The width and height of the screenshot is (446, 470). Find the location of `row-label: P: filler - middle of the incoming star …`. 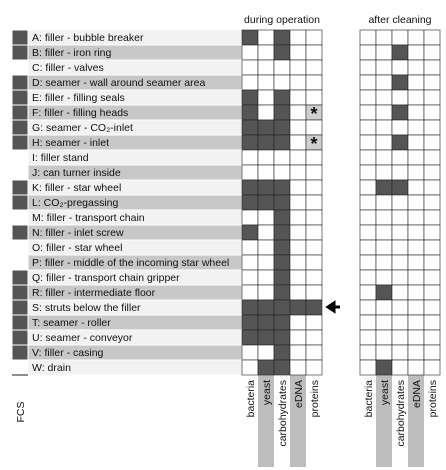

row-label: P: filler - middle of the incoming star … is located at coordinates (130, 263).